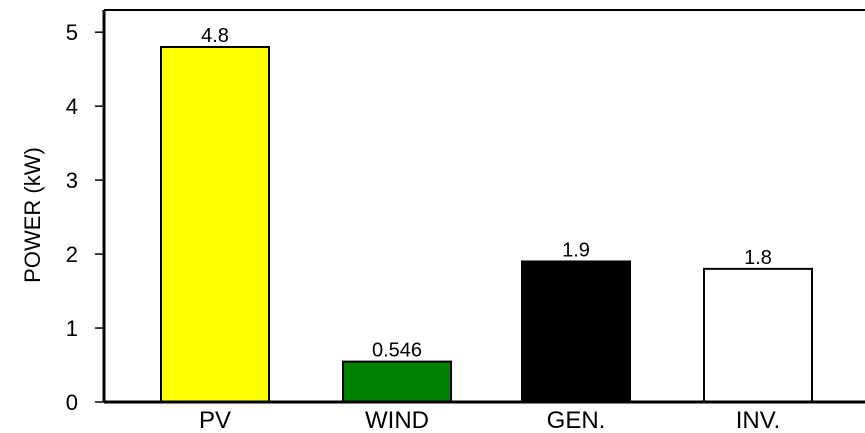 This screenshot has height=433, width=865. I want to click on y-tick-label: 3, so click(72, 180).